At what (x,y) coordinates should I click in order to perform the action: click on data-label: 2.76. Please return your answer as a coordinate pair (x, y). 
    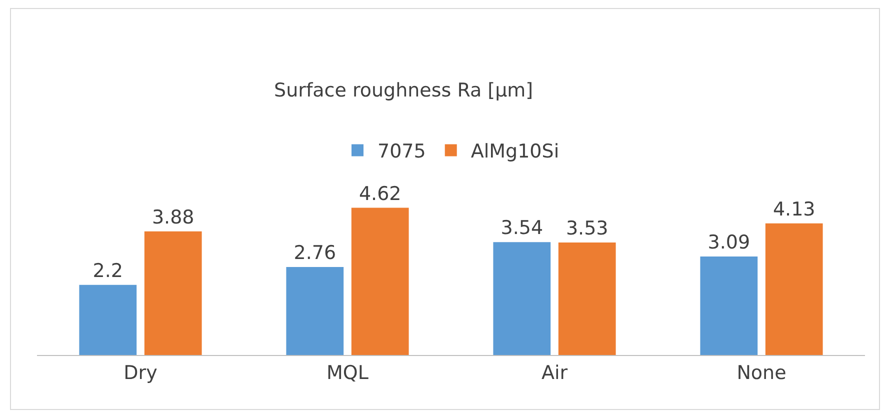
    Looking at the image, I should click on (315, 253).